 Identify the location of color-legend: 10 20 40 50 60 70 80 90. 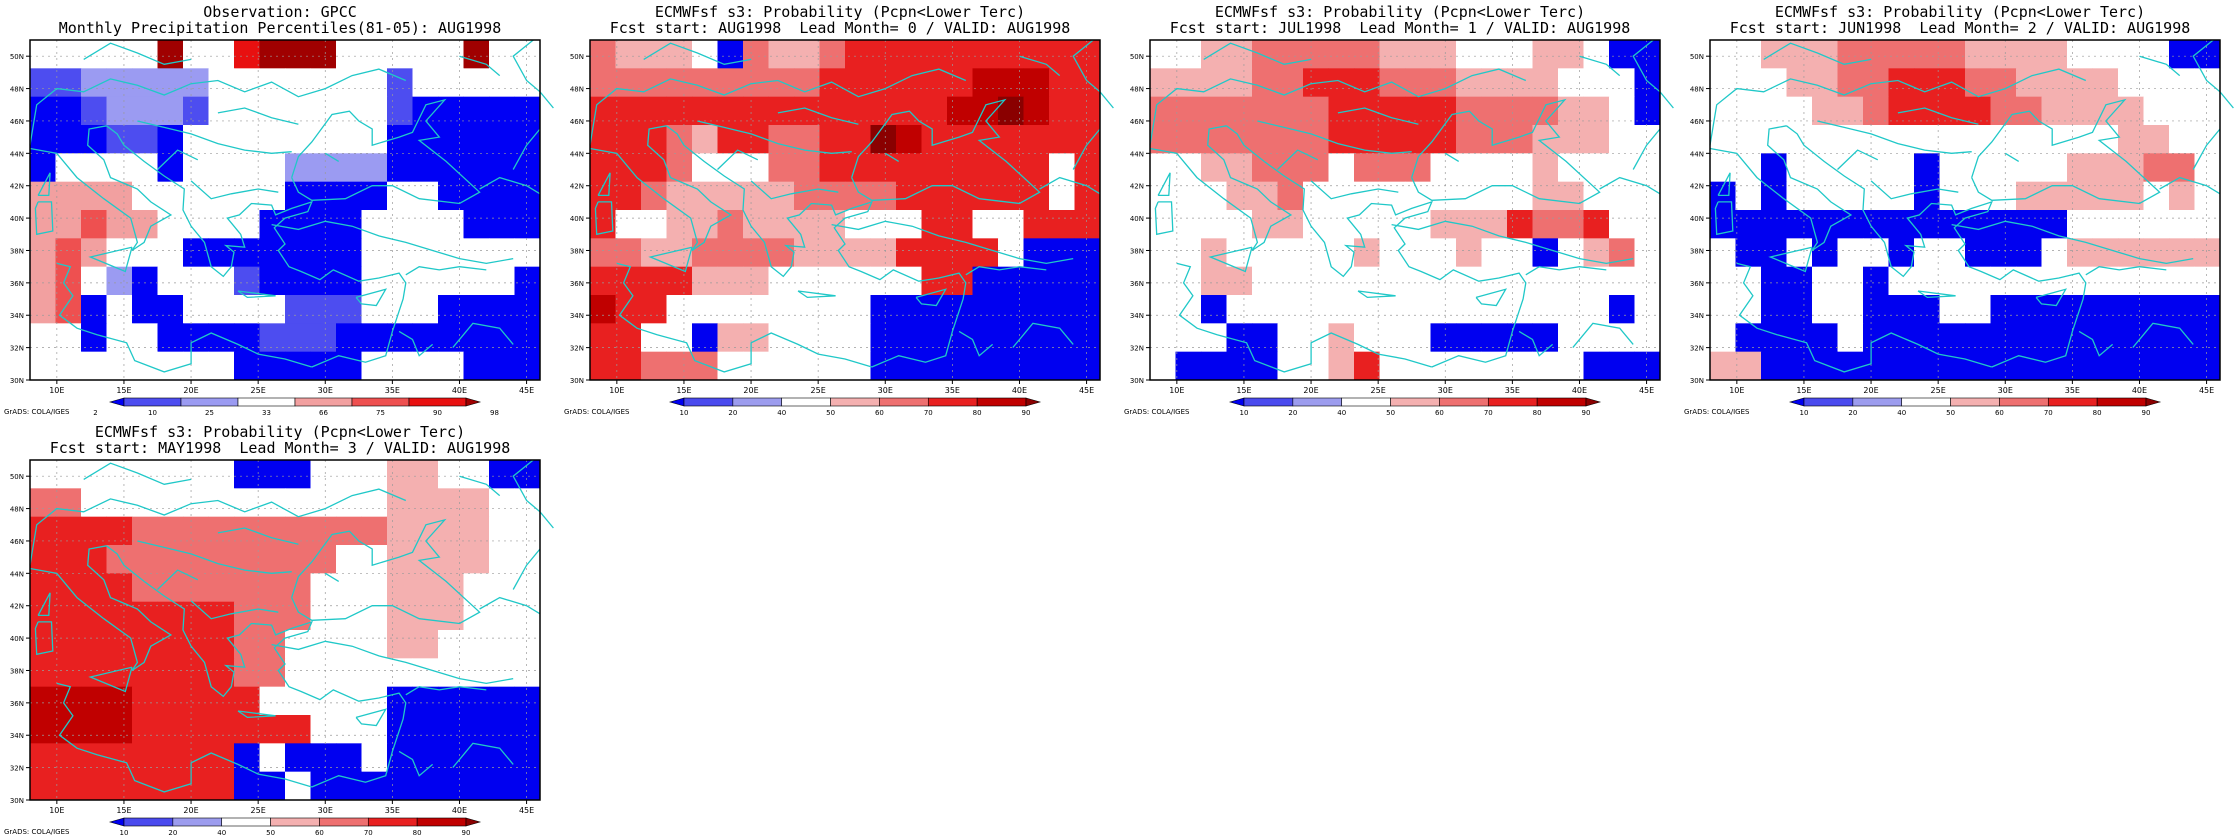
(855, 407).